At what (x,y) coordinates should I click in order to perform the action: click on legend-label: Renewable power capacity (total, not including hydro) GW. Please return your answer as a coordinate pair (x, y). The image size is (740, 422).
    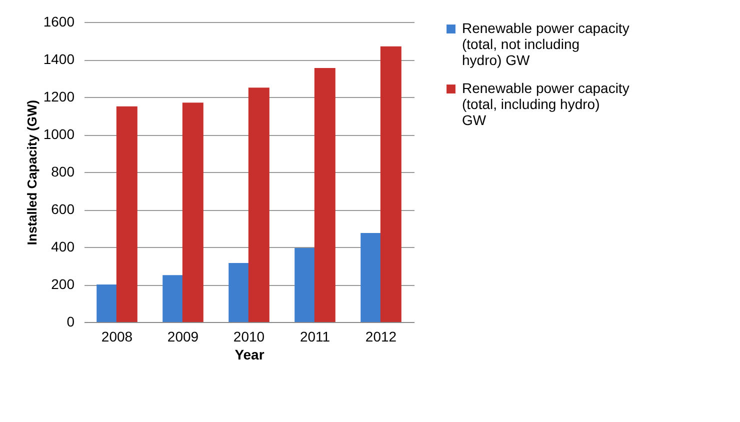
    Looking at the image, I should click on (546, 44).